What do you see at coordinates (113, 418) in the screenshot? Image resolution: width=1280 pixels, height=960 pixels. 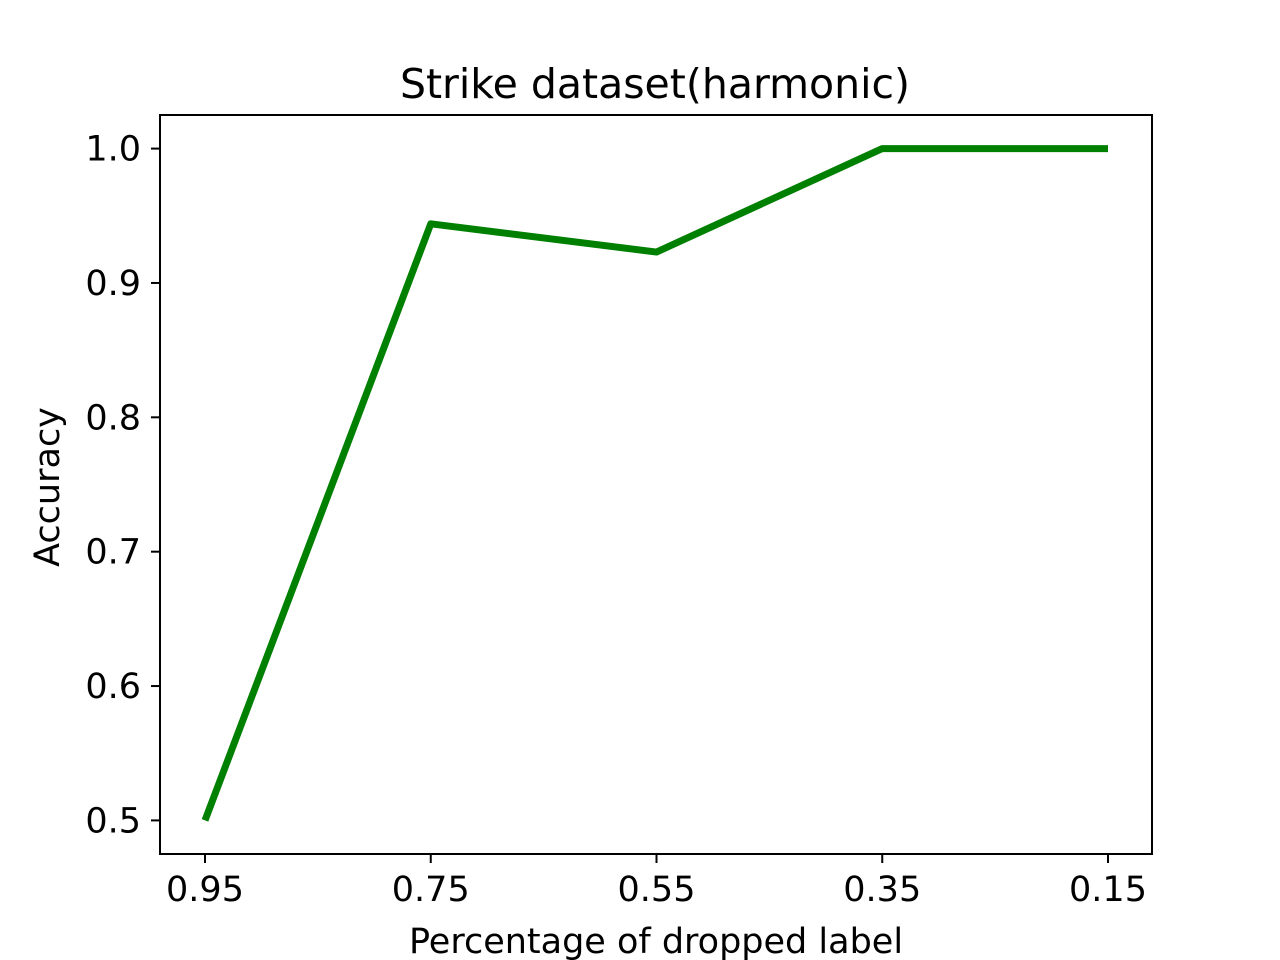 I see `y-tick-label: 0.8` at bounding box center [113, 418].